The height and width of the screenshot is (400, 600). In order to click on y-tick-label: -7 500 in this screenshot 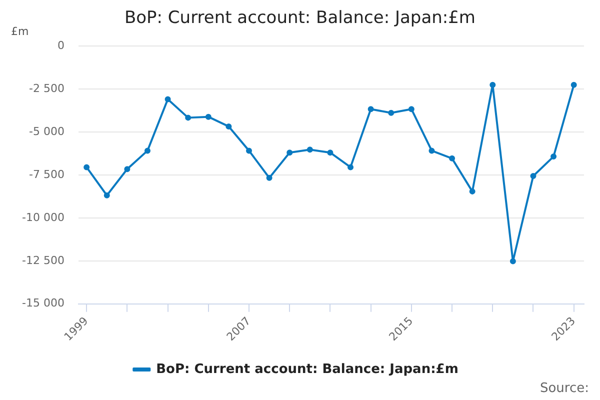, I will do `click(46, 174)`.